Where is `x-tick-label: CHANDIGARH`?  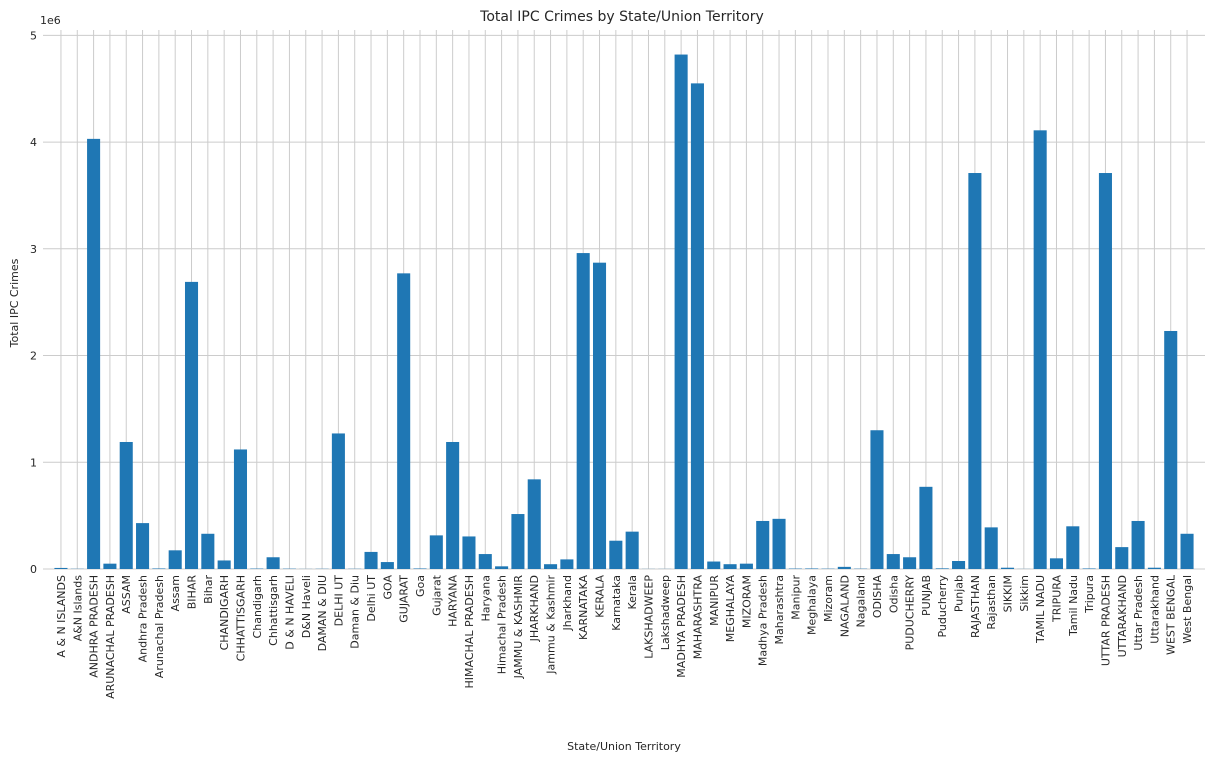
x-tick-label: CHANDIGARH is located at coordinates (224, 612).